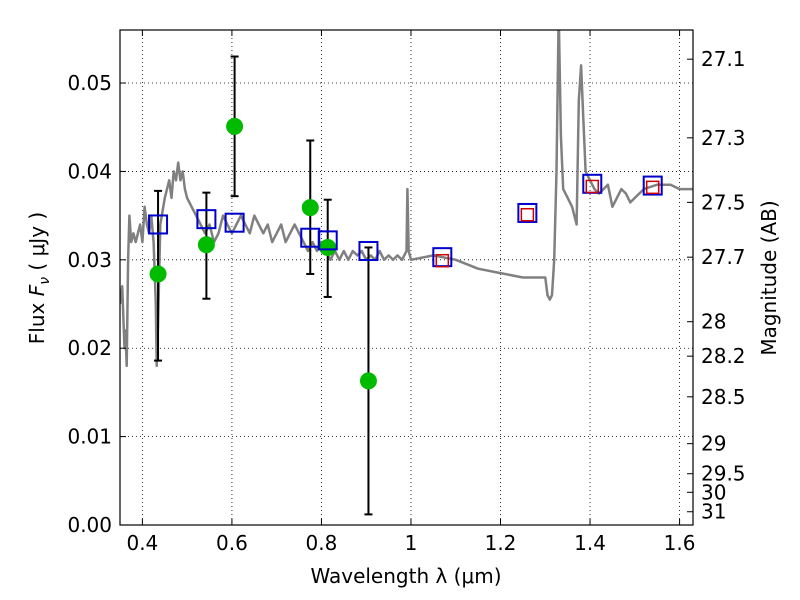 This screenshot has width=800, height=600. Describe the element at coordinates (37, 244) in the screenshot. I see `y-axis-label-suffix: ( μJy )` at that location.